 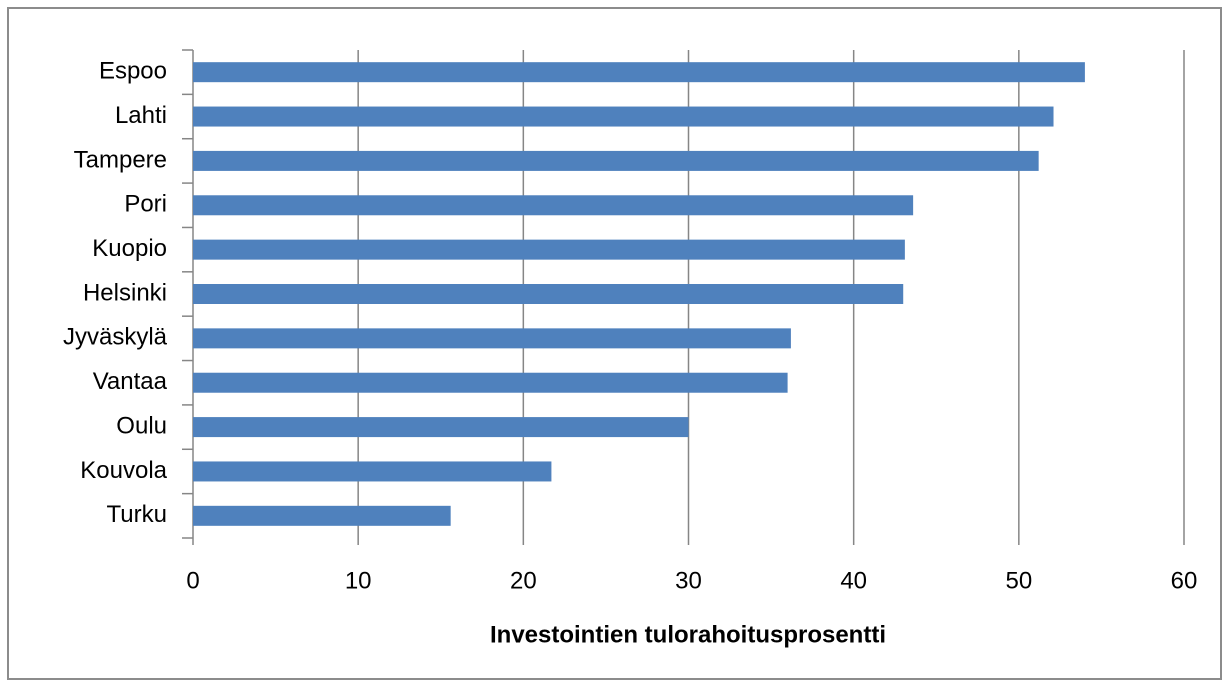 I want to click on x-tick-label: 50, so click(x=1018, y=580).